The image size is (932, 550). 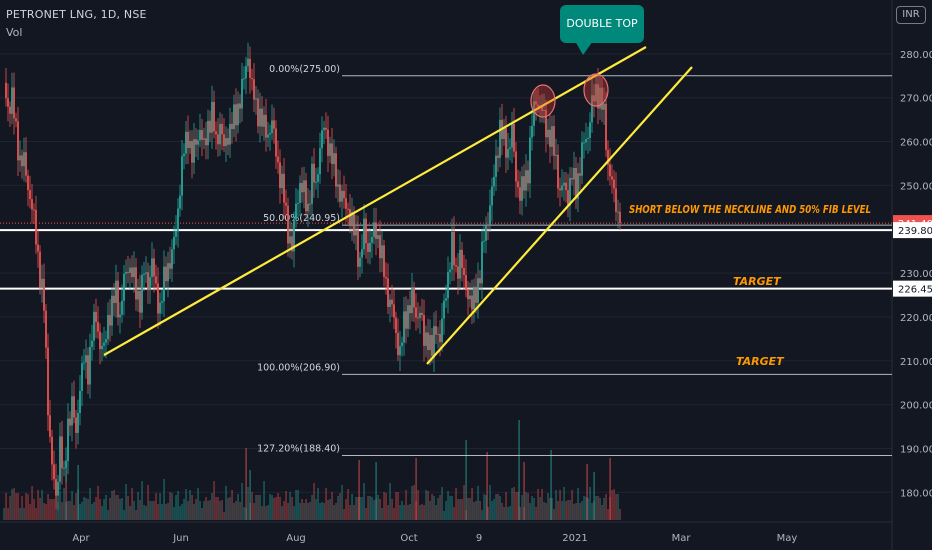 I want to click on time-tick-label: 9, so click(x=479, y=538).